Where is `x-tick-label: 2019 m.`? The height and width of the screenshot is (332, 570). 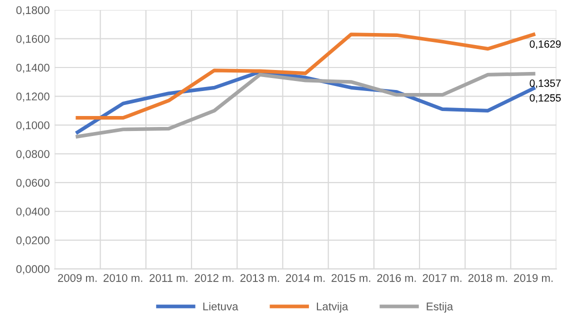 x-tick-label: 2019 m. is located at coordinates (533, 278).